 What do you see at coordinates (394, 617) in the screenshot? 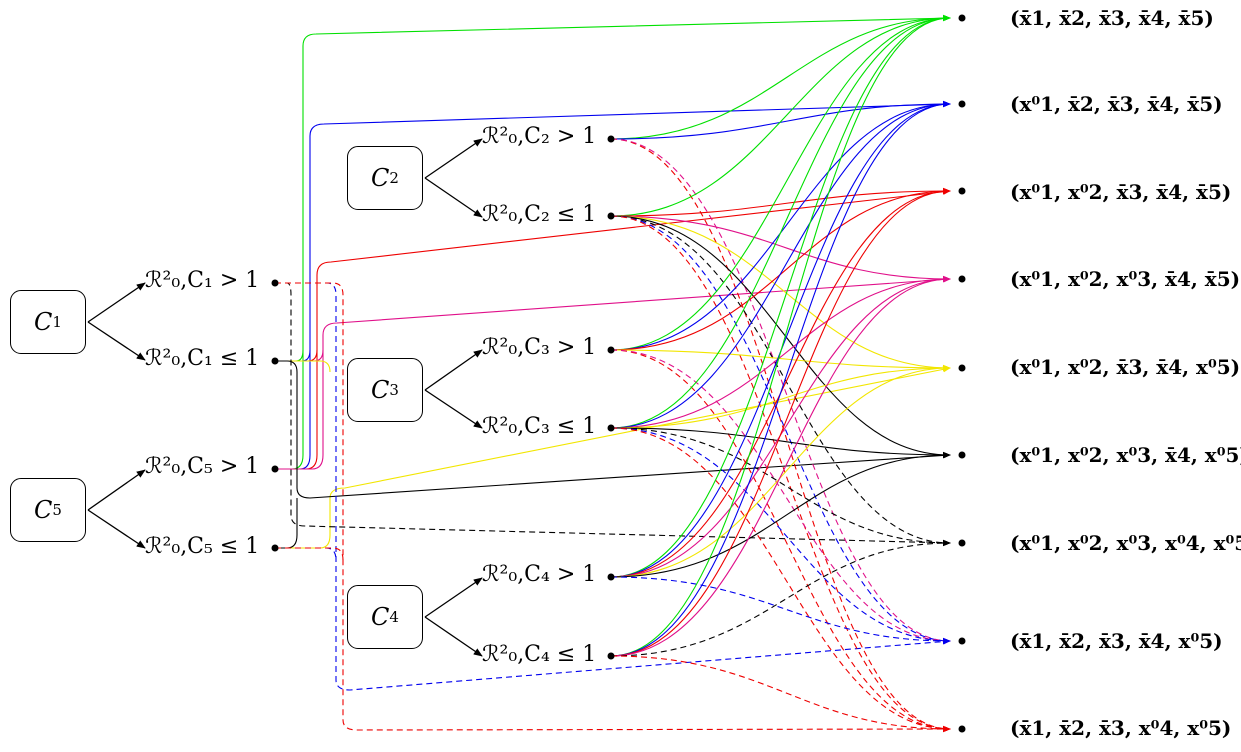
I see `compartment-c4-index: 4` at bounding box center [394, 617].